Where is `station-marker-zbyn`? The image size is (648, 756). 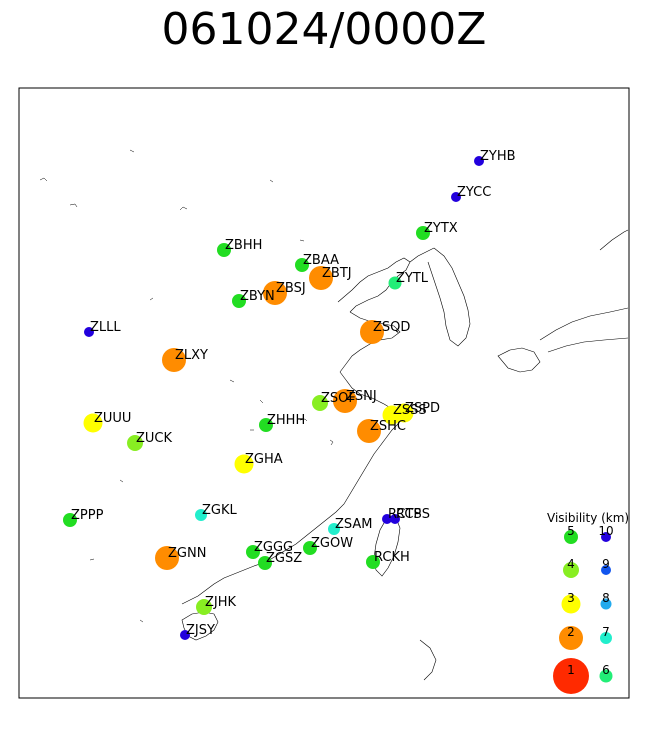 station-marker-zbyn is located at coordinates (239, 301).